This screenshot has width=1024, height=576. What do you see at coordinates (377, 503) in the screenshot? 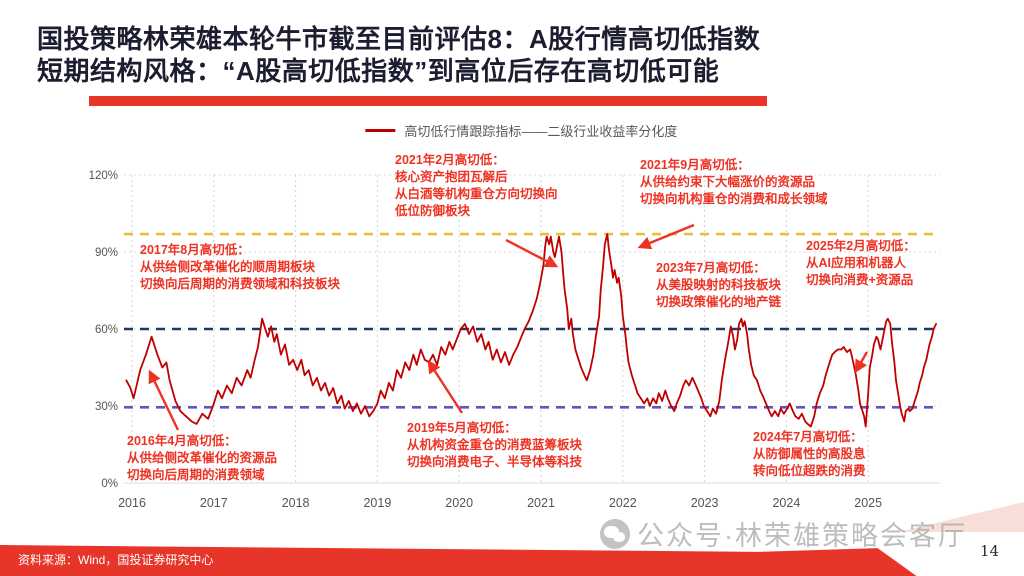
I see `x-axis-tick: 2019` at bounding box center [377, 503].